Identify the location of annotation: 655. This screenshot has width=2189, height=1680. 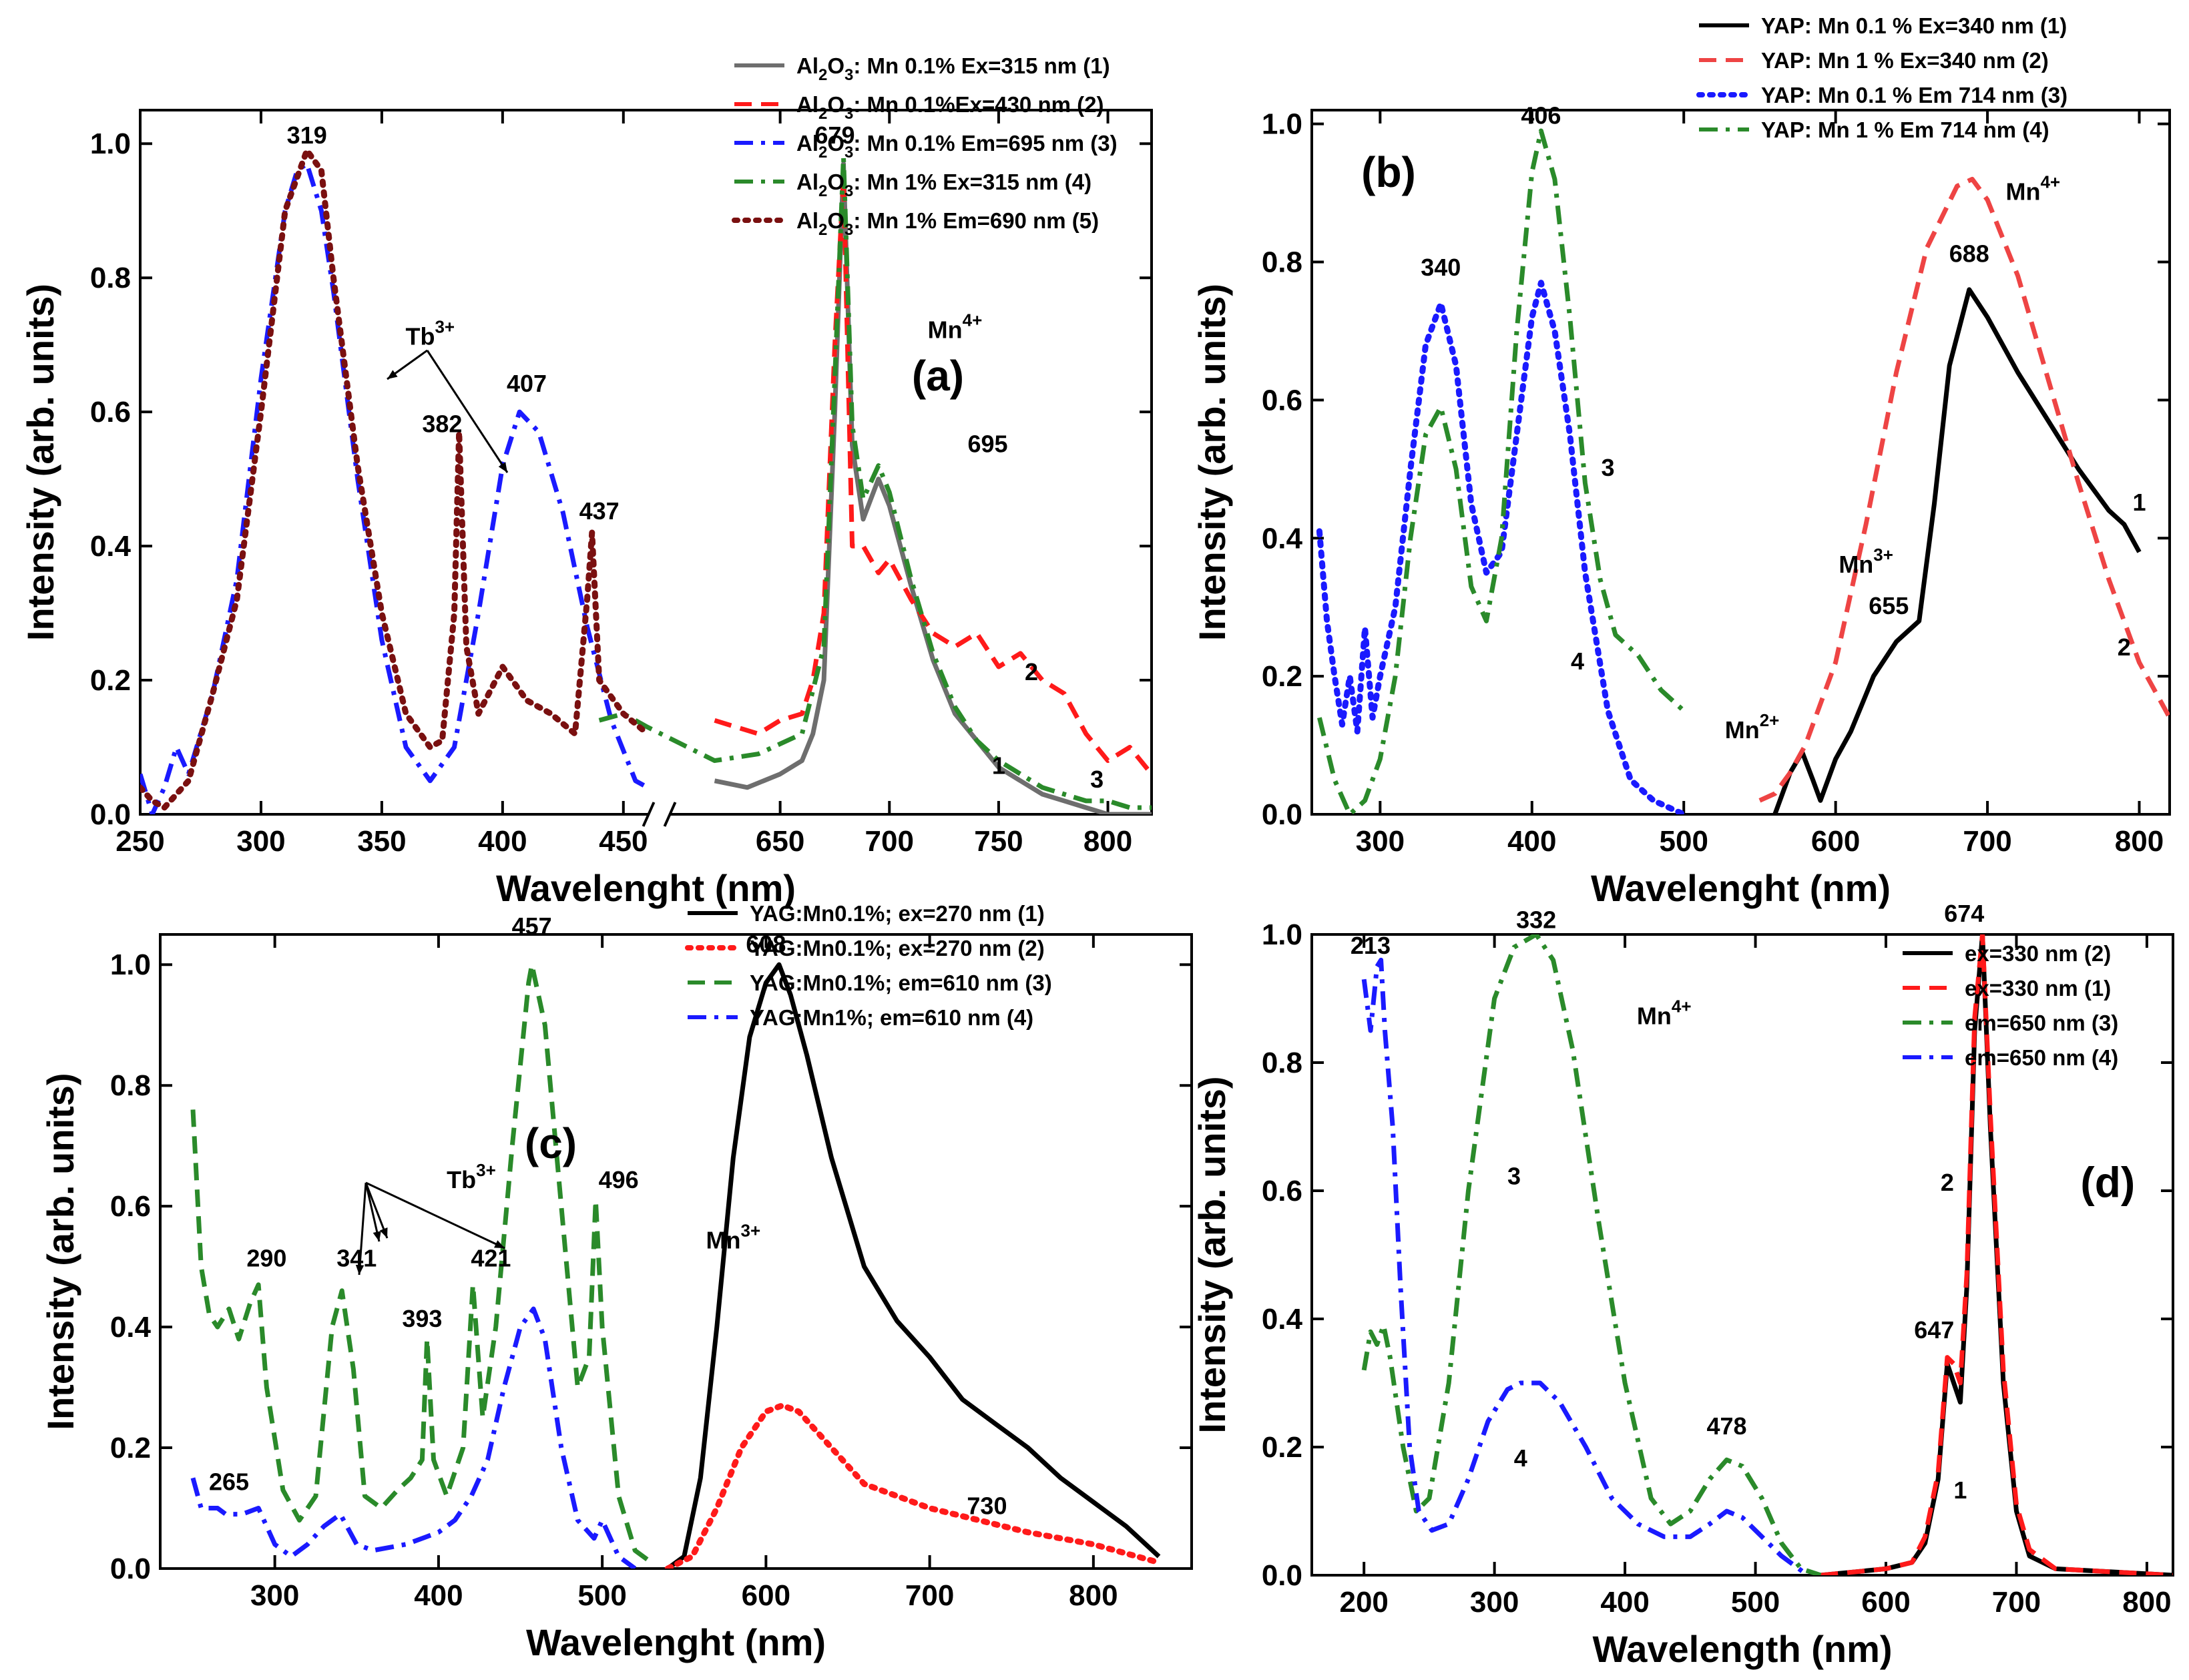
(1889, 606).